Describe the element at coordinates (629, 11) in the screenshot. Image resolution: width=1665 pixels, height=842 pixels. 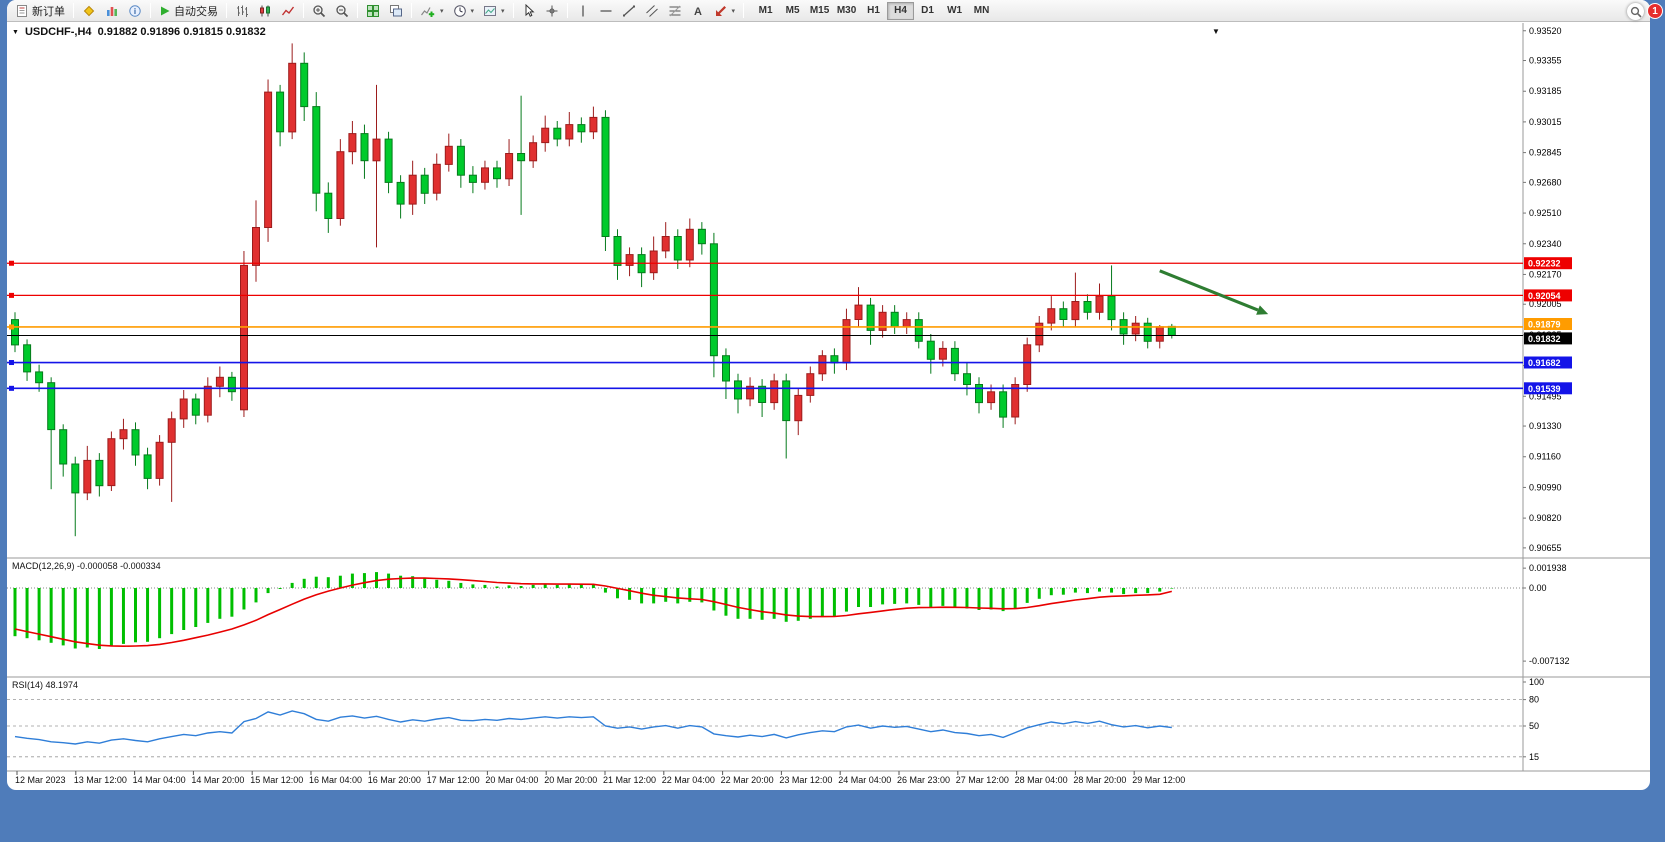
I see `trendline-button` at that location.